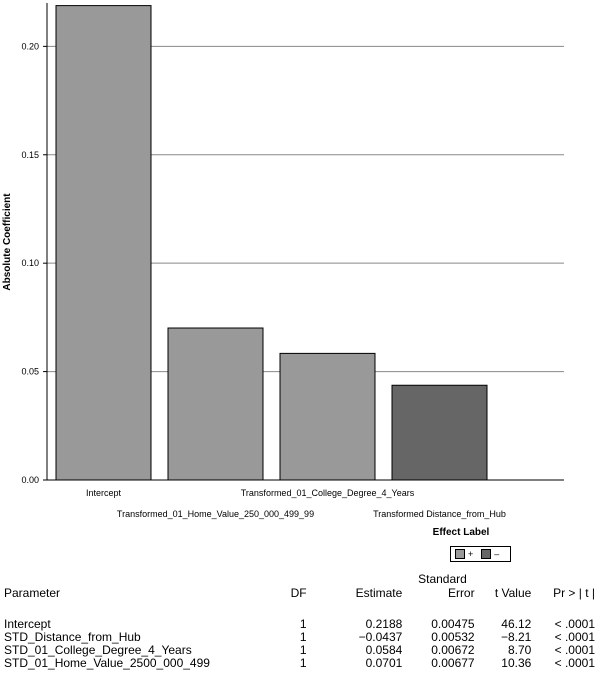  I want to click on cell-t: 10.36, so click(516, 663).